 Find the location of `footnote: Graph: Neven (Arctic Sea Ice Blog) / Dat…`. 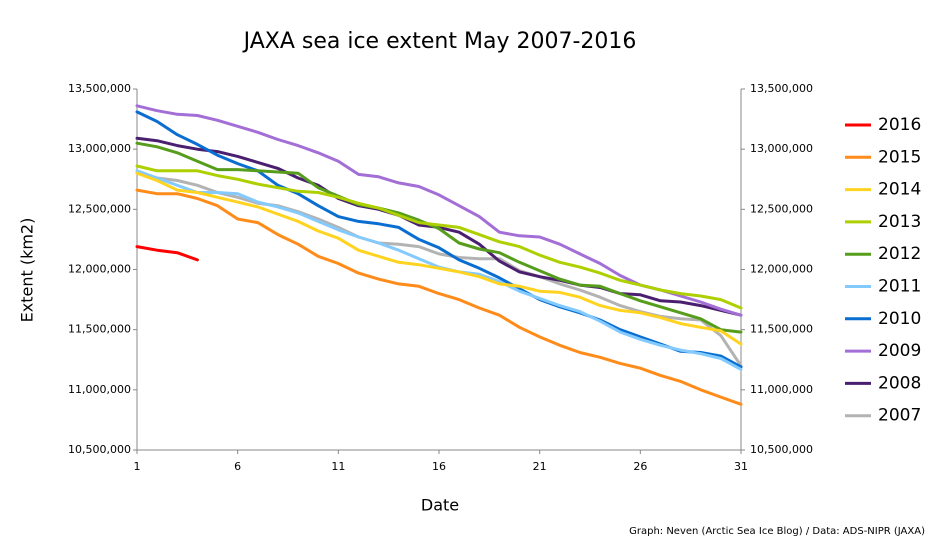

footnote: Graph: Neven (Arctic Sea Ice Blog) / Dat… is located at coordinates (777, 531).